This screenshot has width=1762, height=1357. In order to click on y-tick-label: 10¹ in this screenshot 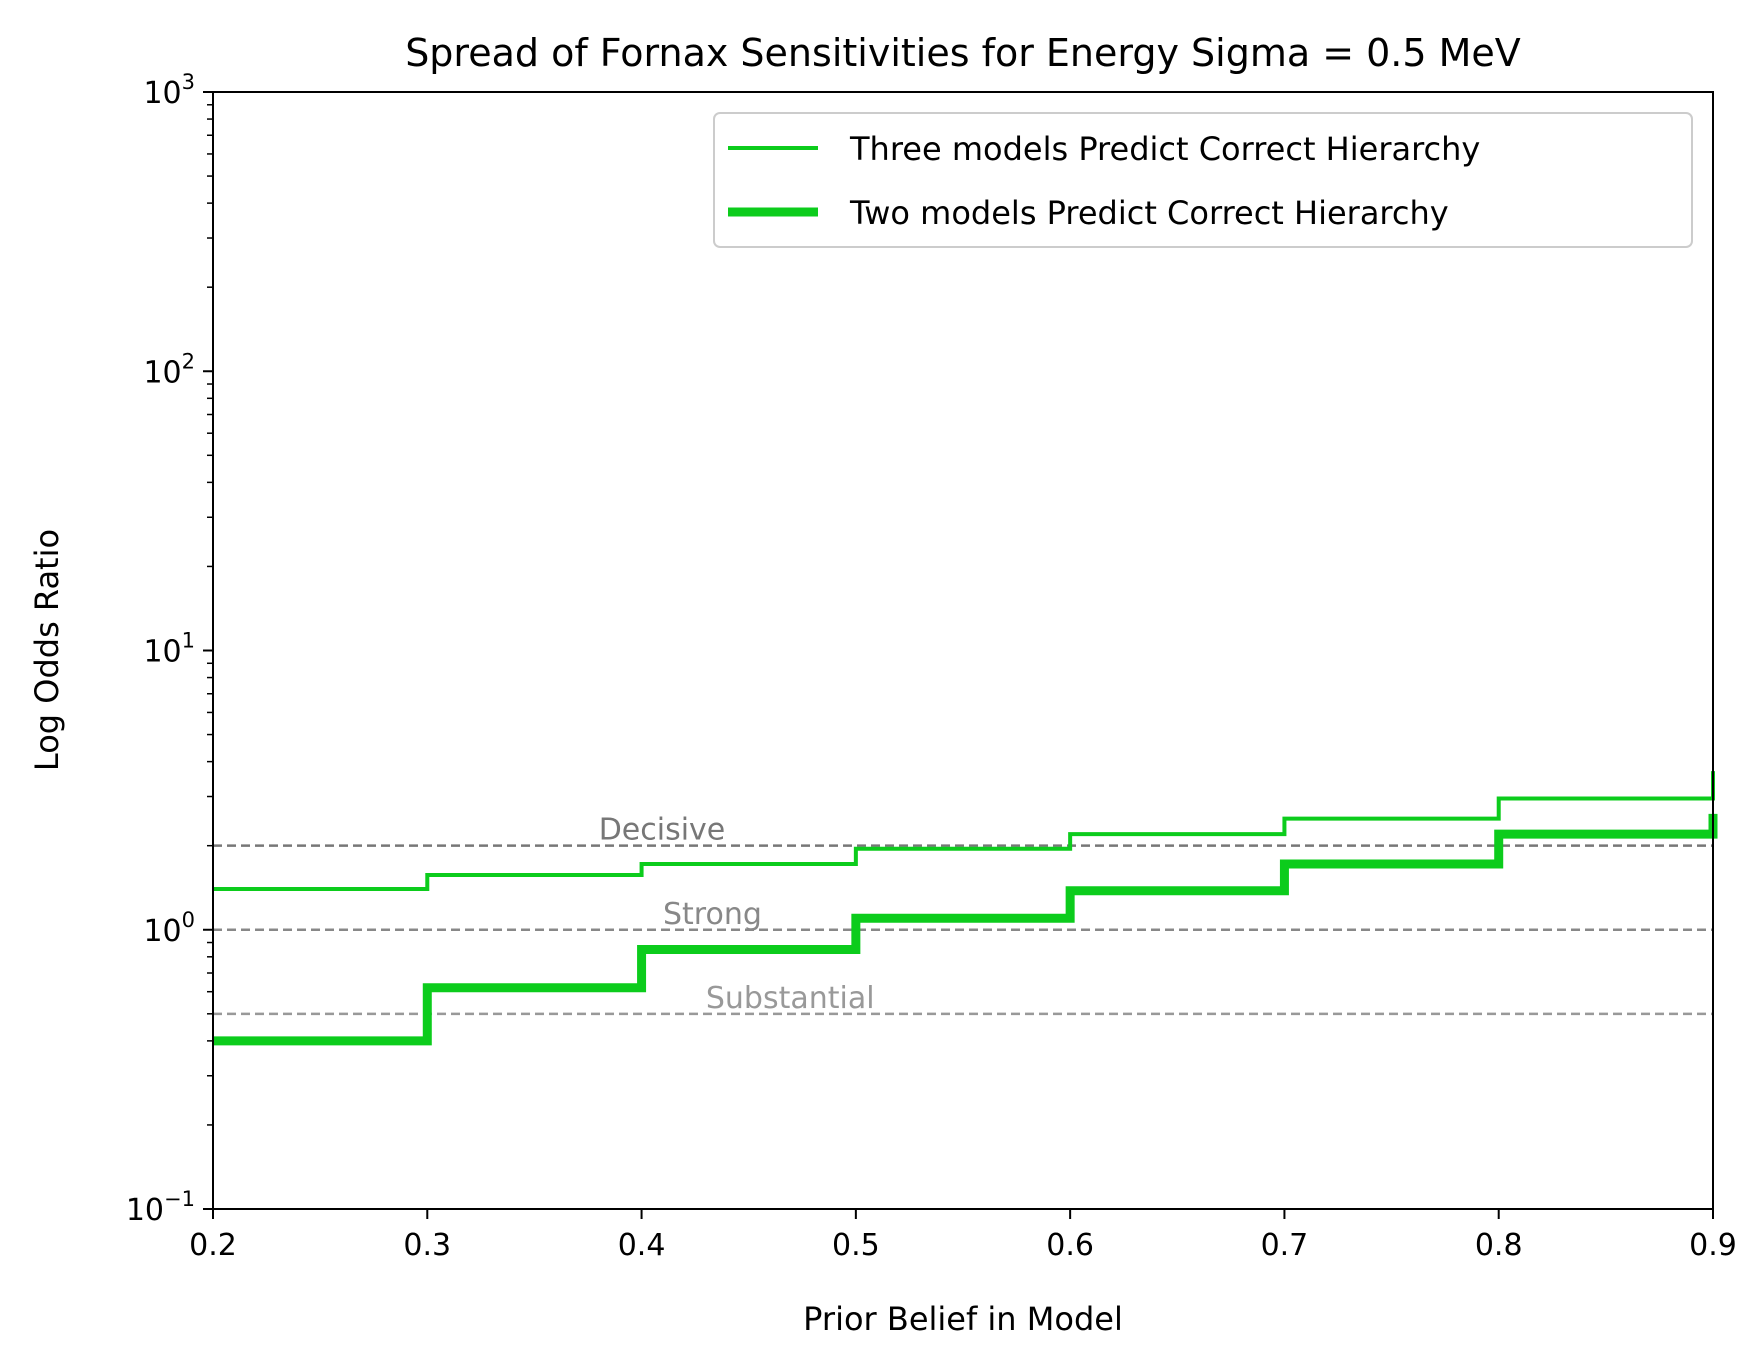, I will do `click(169, 649)`.